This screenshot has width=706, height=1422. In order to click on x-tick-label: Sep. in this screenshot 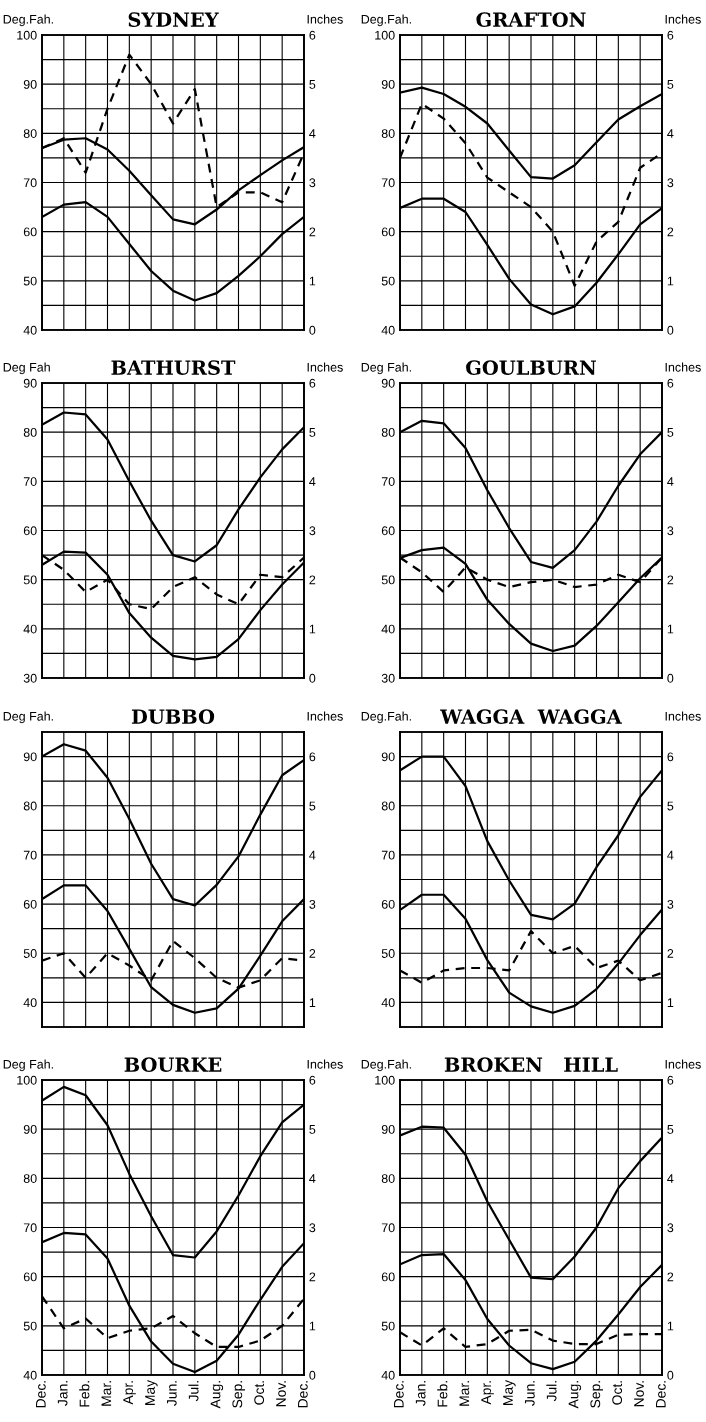, I will do `click(596, 1394)`.